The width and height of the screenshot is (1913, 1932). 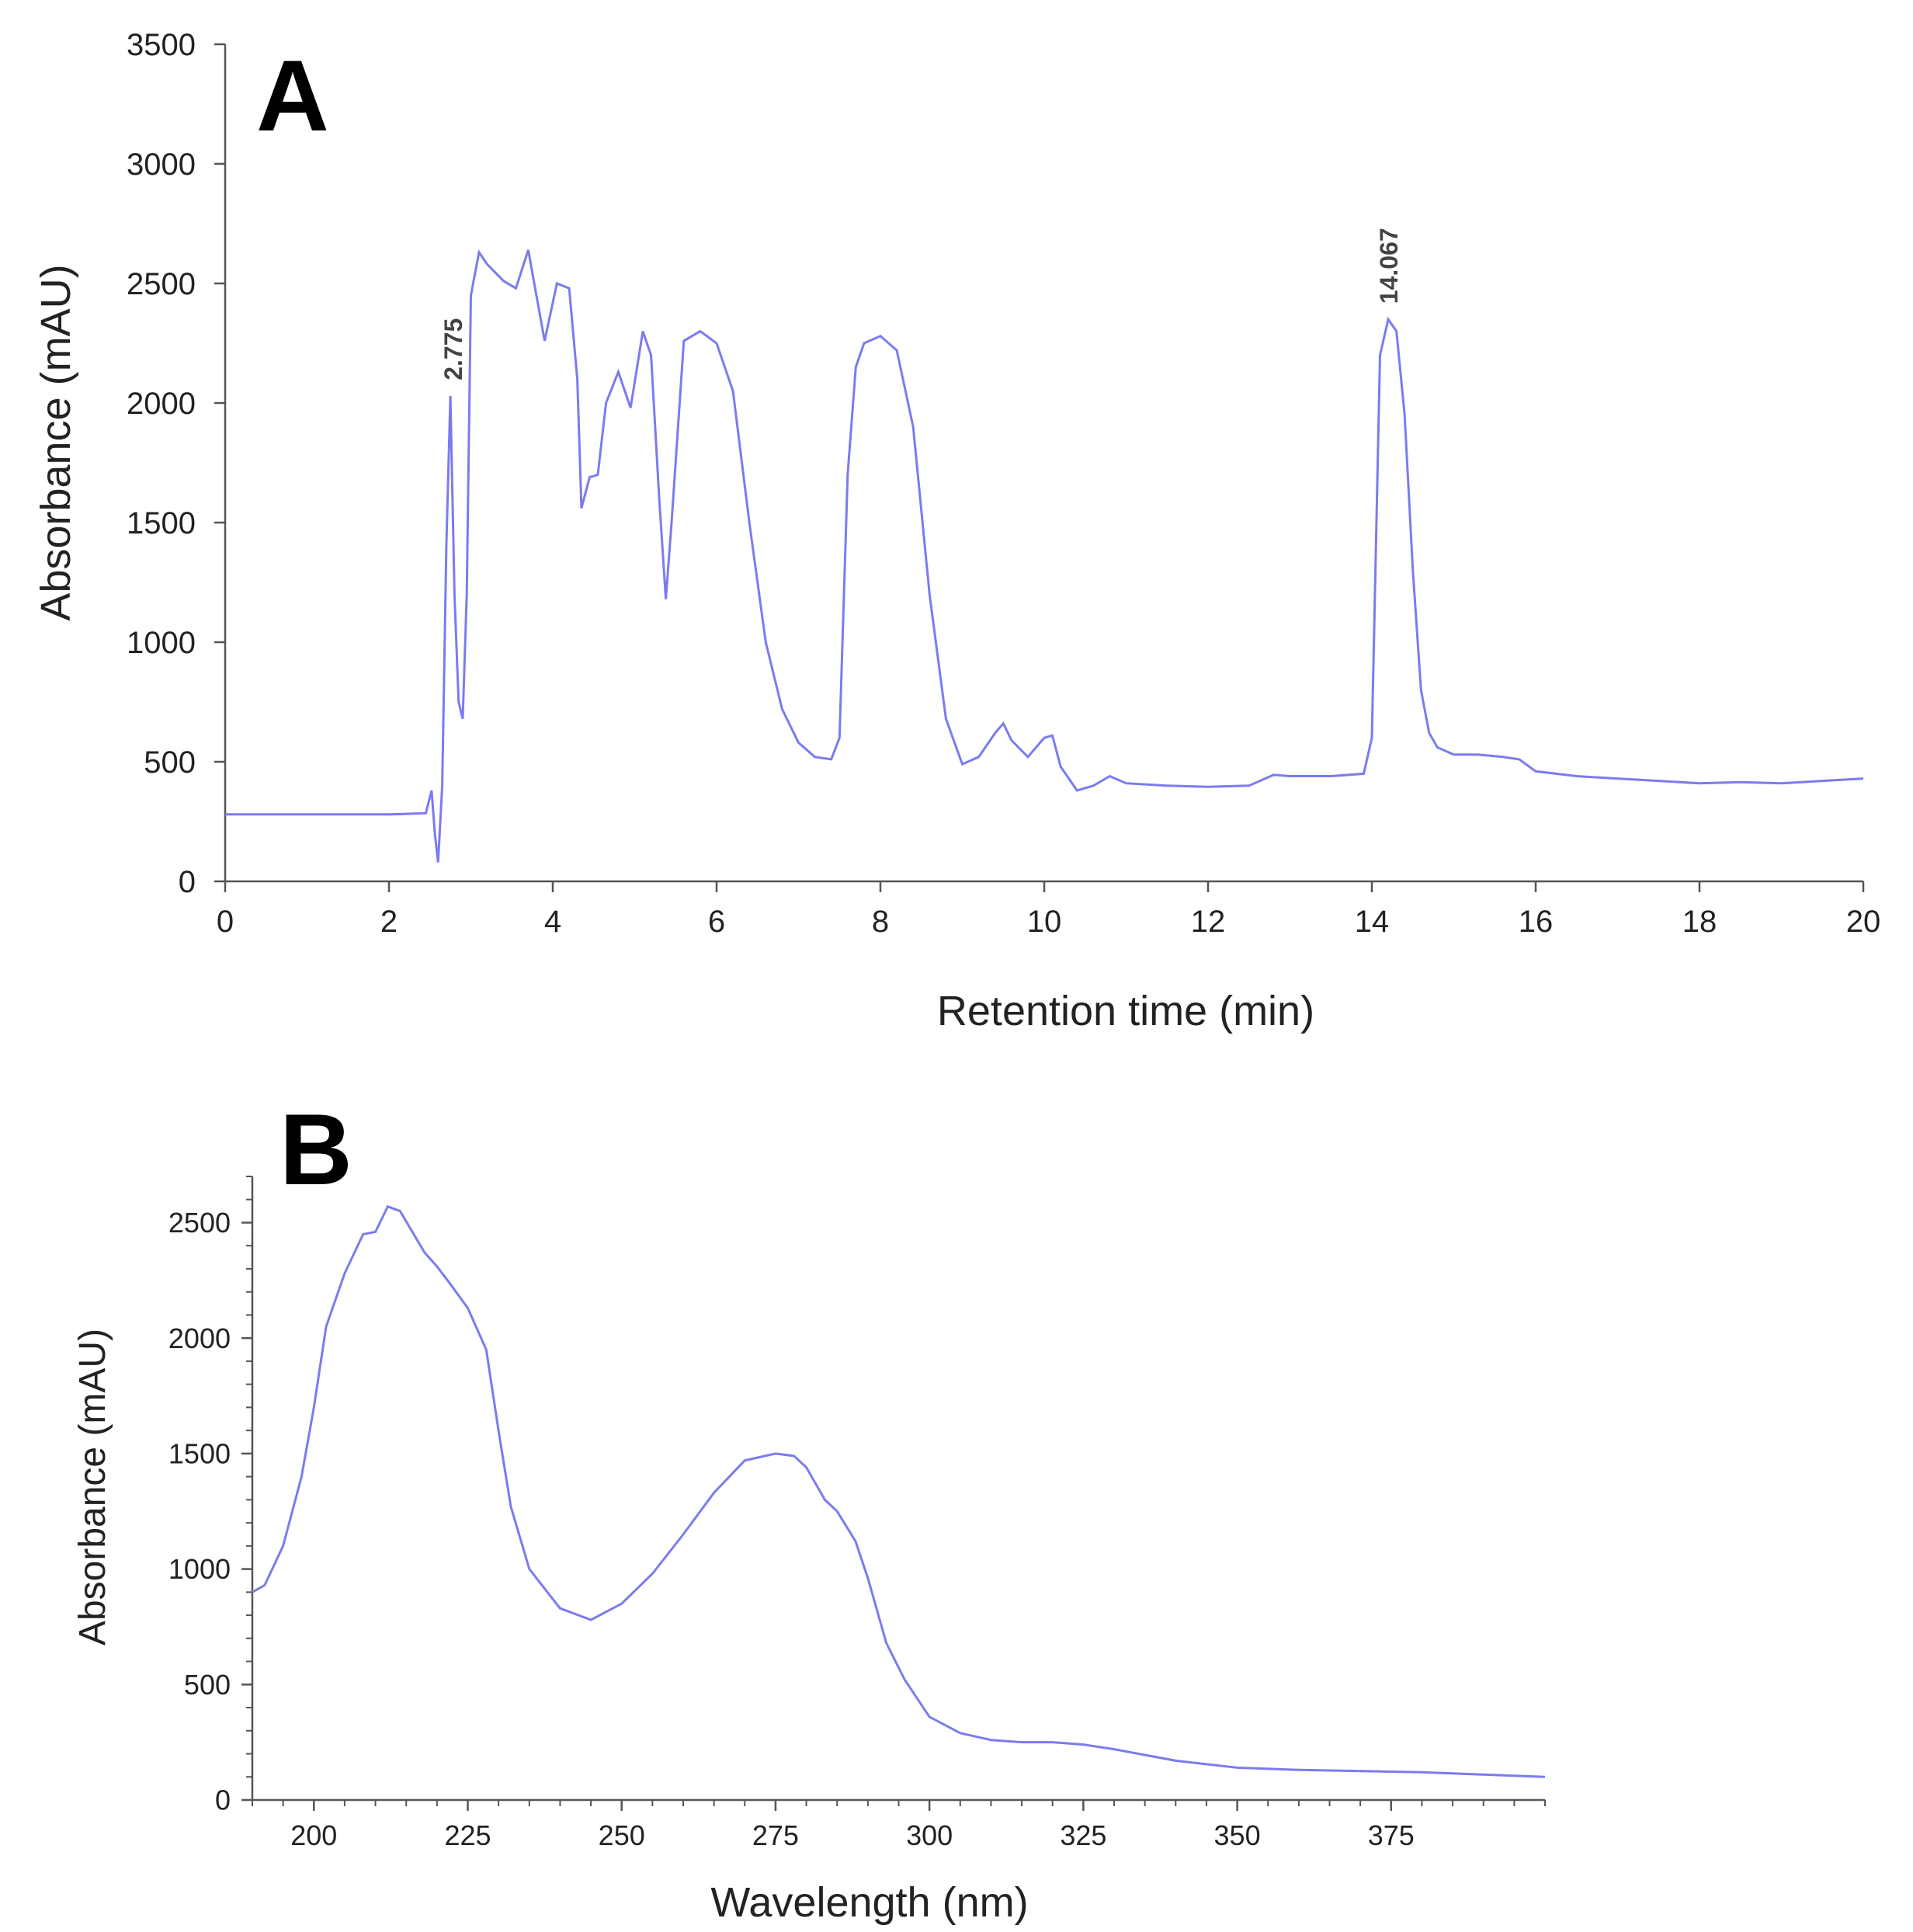 What do you see at coordinates (1536, 922) in the screenshot?
I see `x-tick-label: 16` at bounding box center [1536, 922].